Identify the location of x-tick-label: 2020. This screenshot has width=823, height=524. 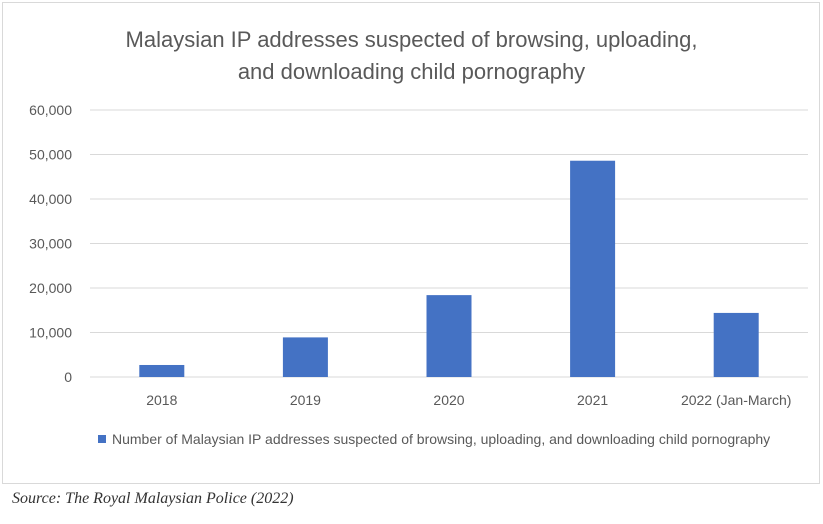
(448, 400).